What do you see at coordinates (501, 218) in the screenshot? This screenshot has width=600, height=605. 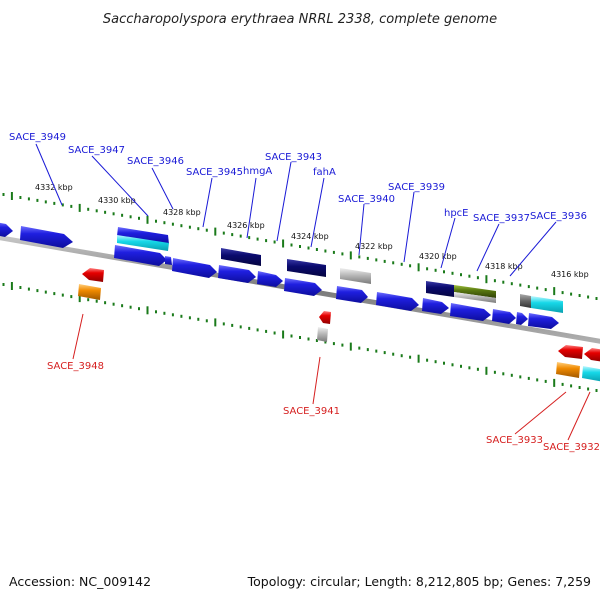 I see `gene-label-sace-3937: SACE_3937` at bounding box center [501, 218].